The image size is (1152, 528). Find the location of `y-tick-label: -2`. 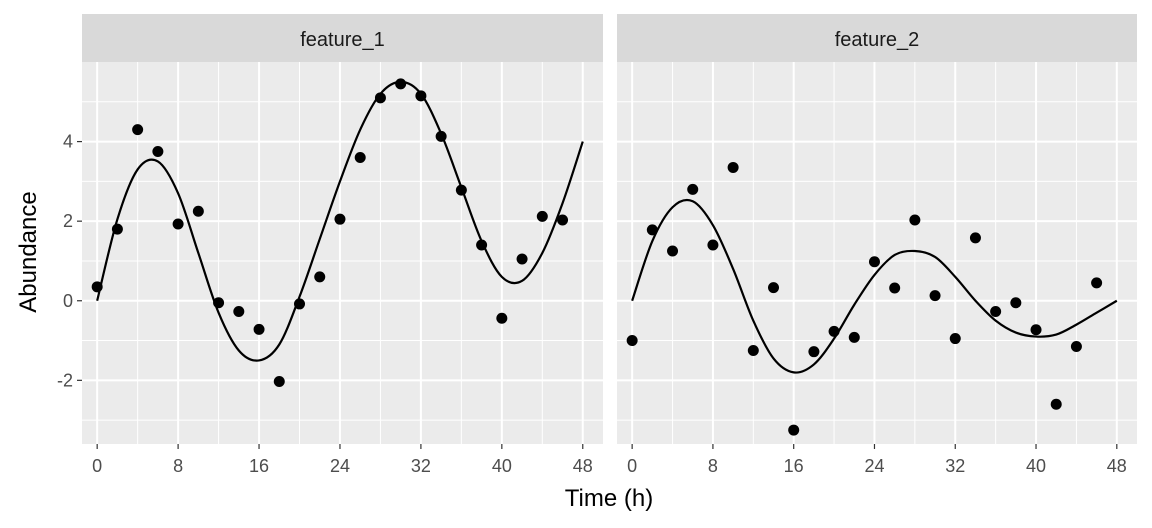

y-tick-label: -2 is located at coordinates (65, 380).